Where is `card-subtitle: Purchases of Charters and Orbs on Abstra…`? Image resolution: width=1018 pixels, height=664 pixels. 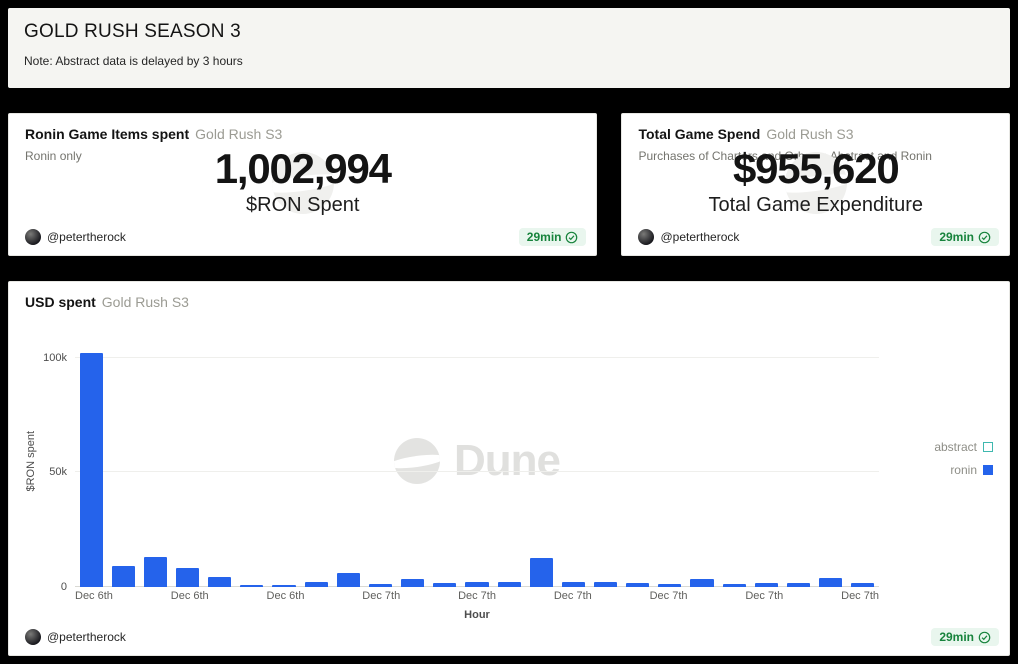 card-subtitle: Purchases of Charters and Orbs on Abstra… is located at coordinates (785, 155).